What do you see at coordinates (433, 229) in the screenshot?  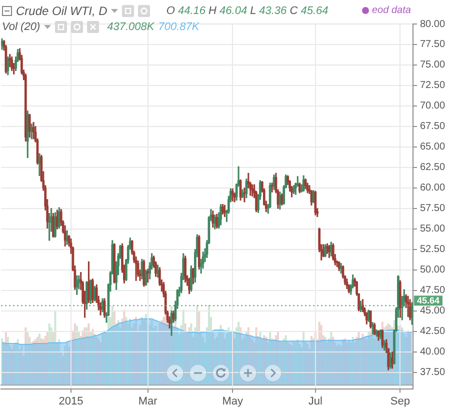 I see `y-tick-label: 55.00` at bounding box center [433, 229].